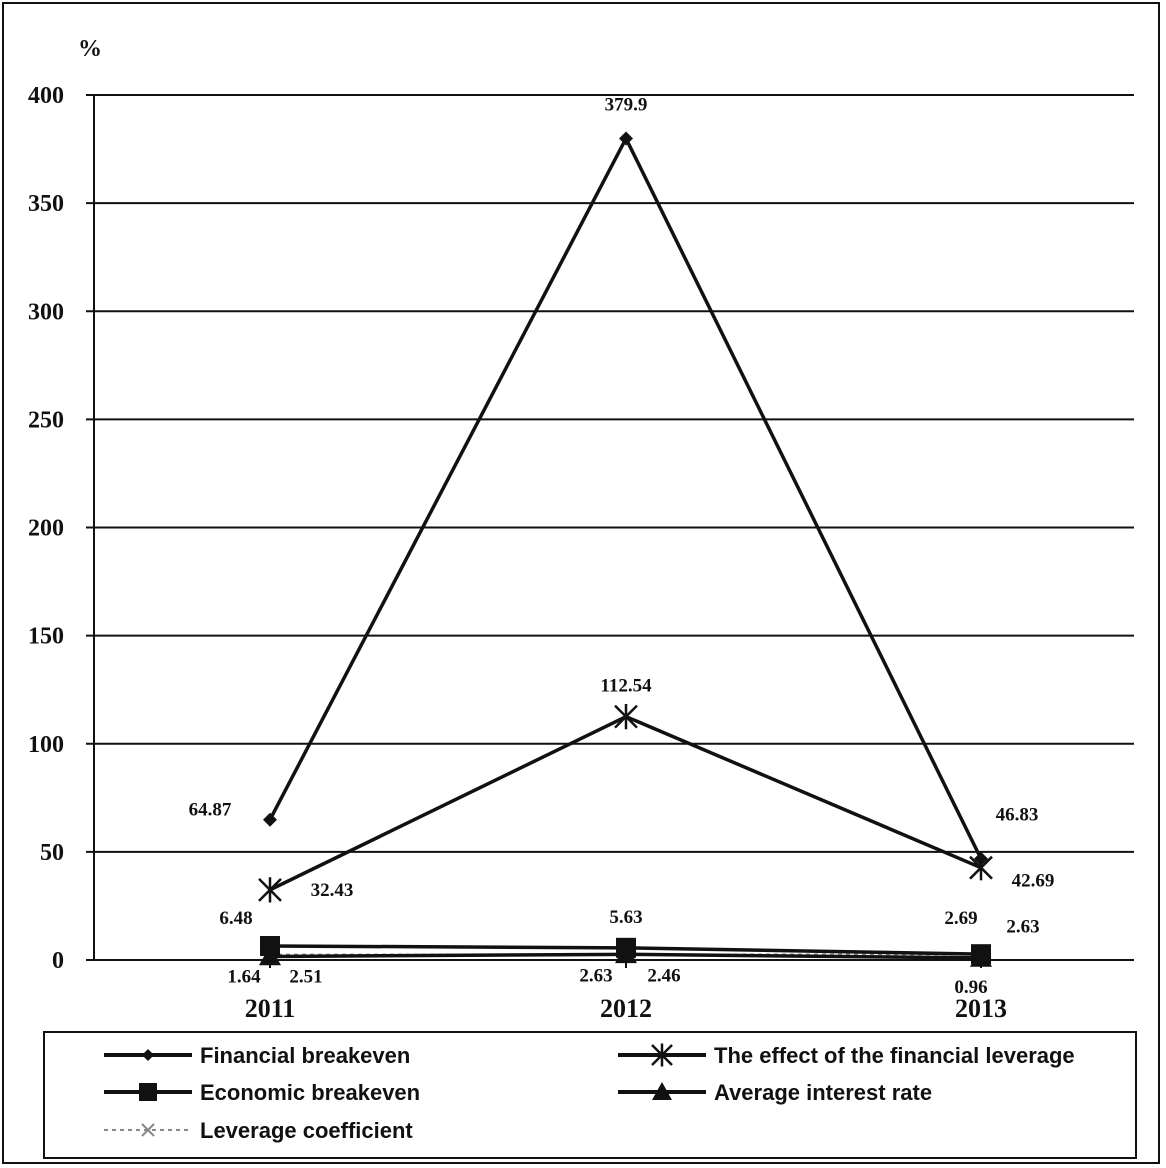 The height and width of the screenshot is (1168, 1166). Describe the element at coordinates (46, 529) in the screenshot. I see `y-tick-label: 200` at that location.